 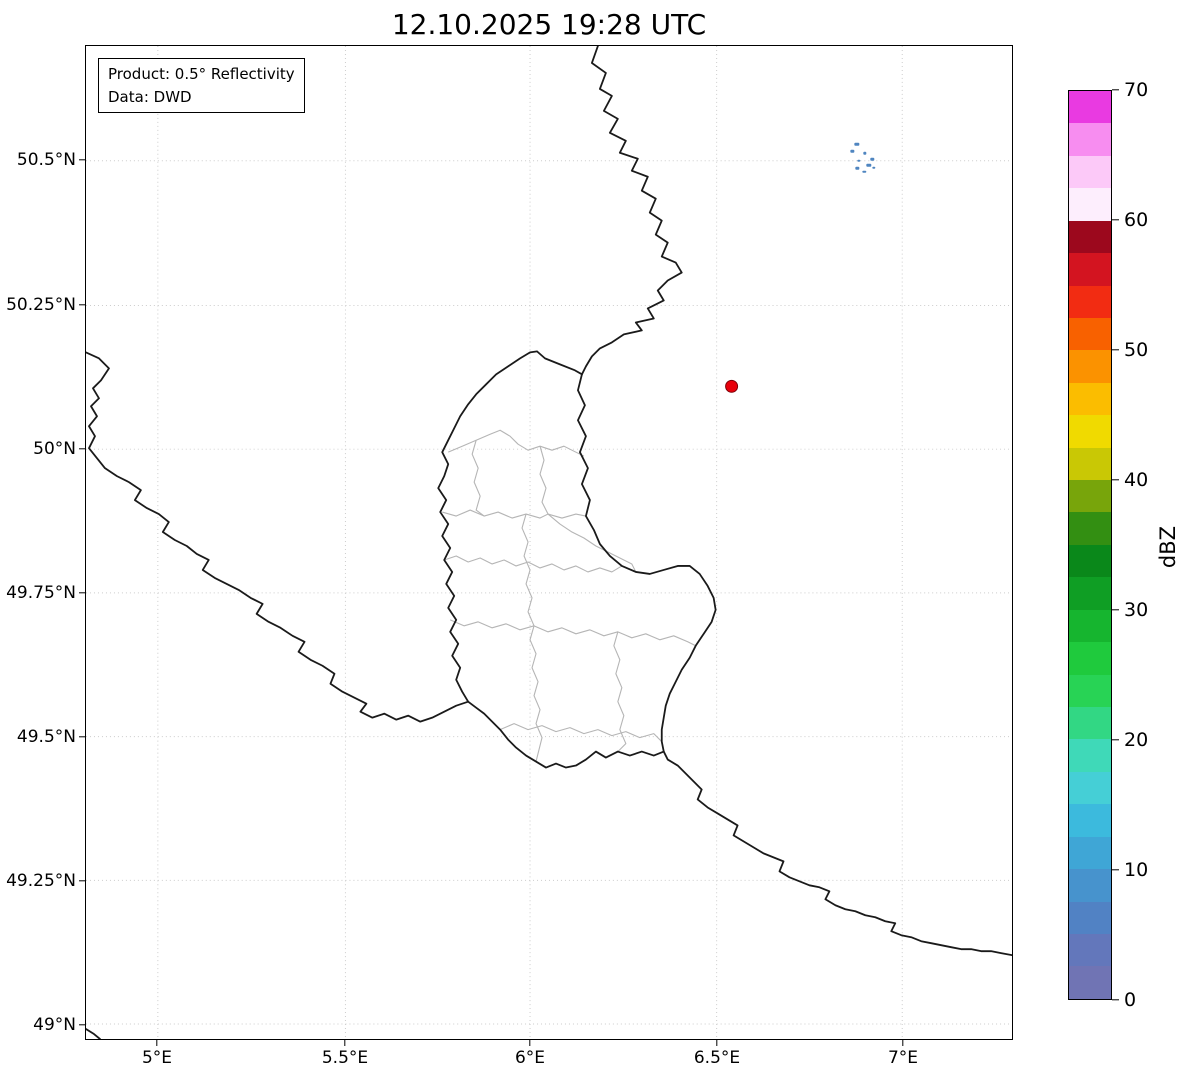 What do you see at coordinates (903, 1058) in the screenshot?
I see `x-tick-label: 7°E` at bounding box center [903, 1058].